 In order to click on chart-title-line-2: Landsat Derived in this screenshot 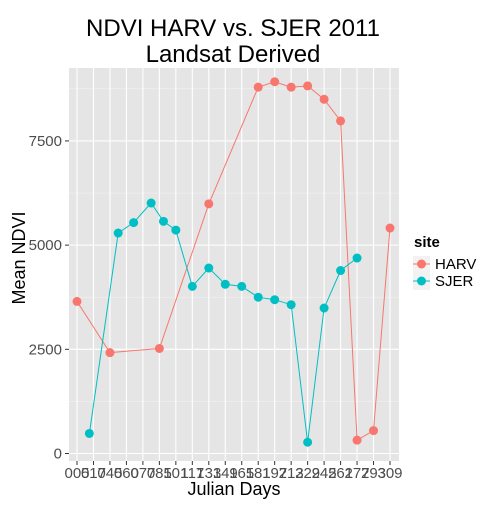, I will do `click(233, 54)`.